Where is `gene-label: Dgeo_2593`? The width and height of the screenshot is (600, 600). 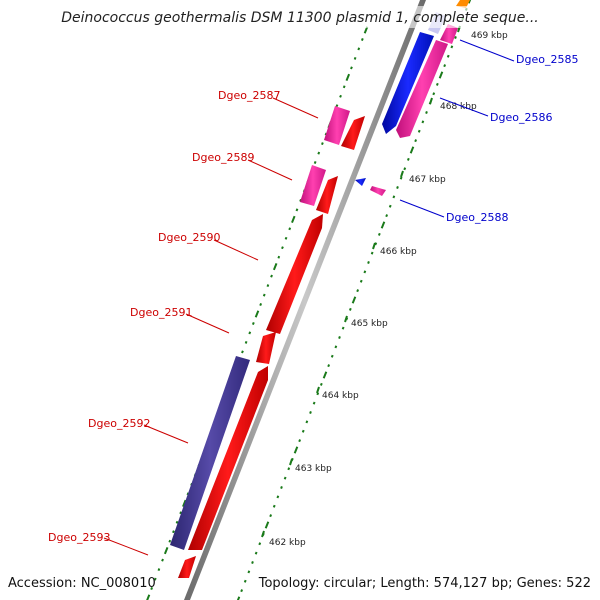 gene-label: Dgeo_2593 is located at coordinates (79, 537).